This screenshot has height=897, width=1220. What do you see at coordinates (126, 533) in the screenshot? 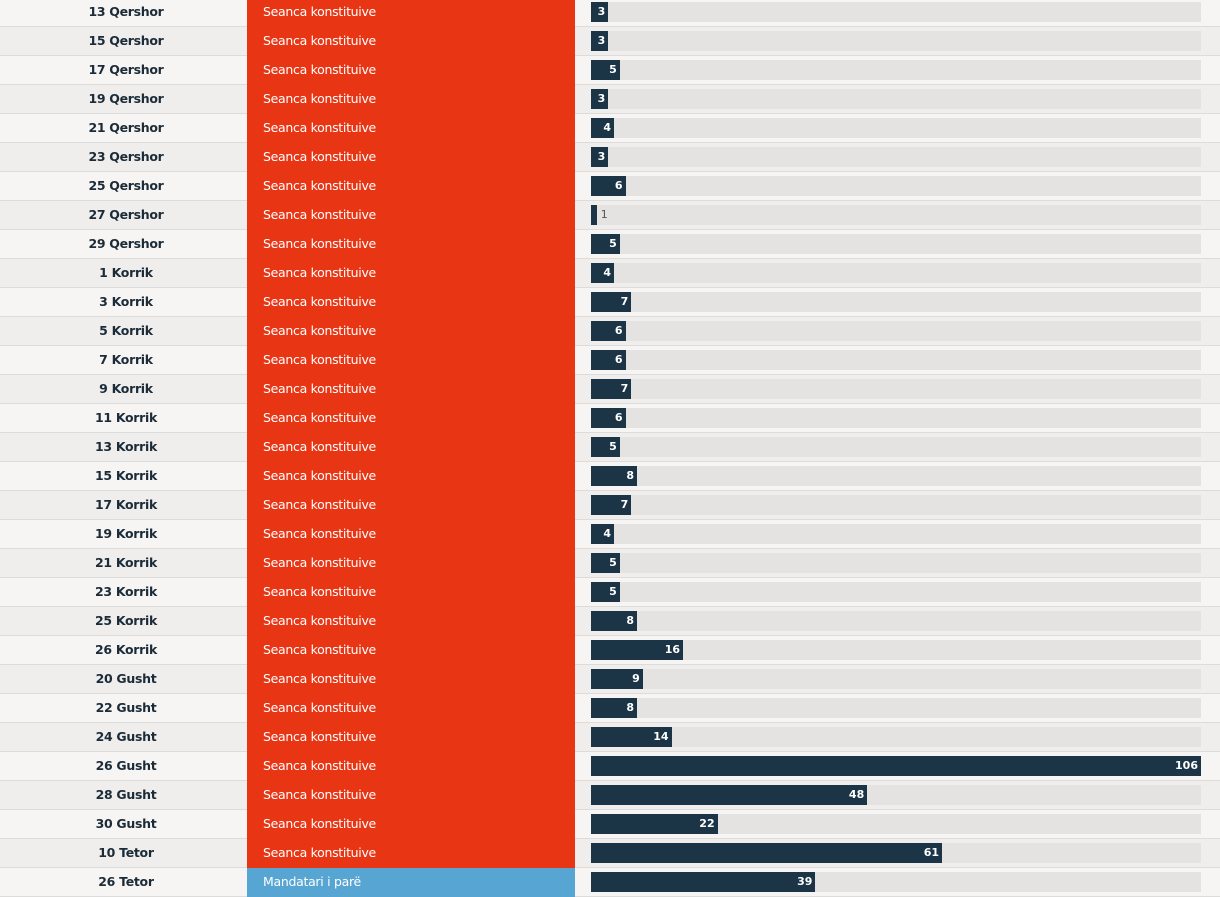
I see `date-label: 19 Korrik` at bounding box center [126, 533].